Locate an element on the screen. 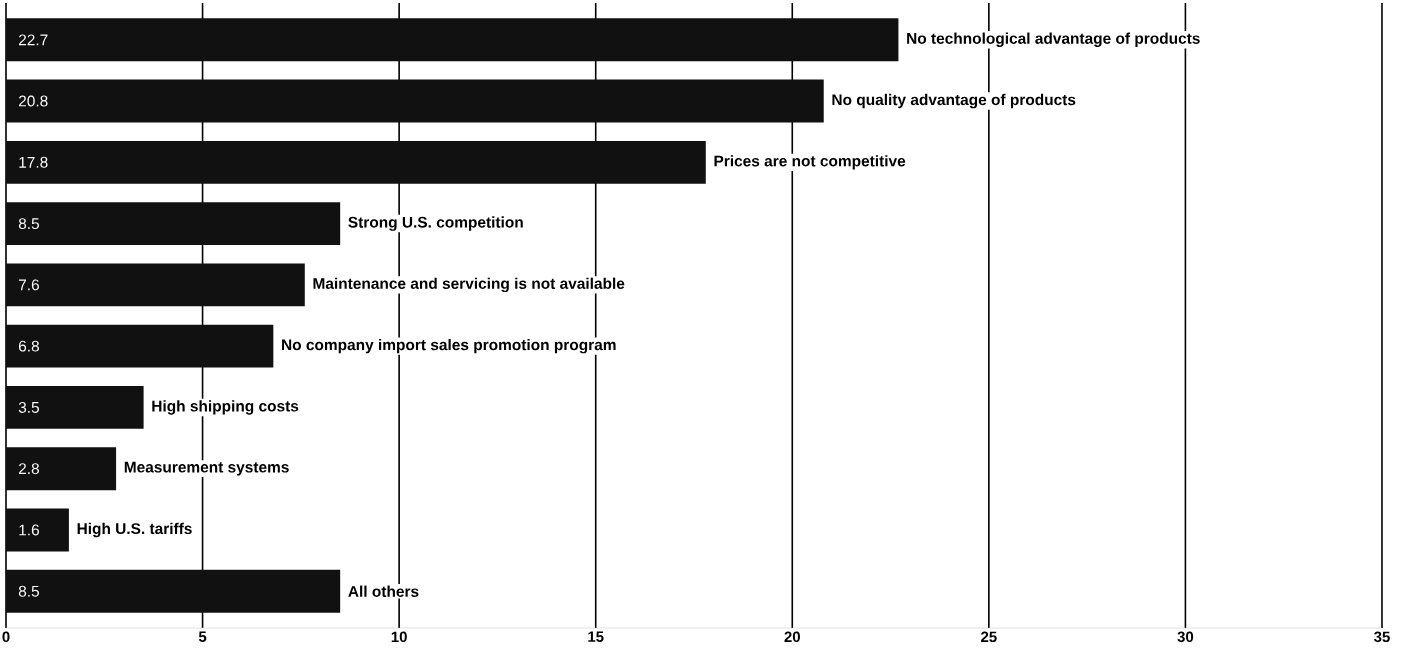 The height and width of the screenshot is (662, 1412). data-label: 2.8 is located at coordinates (28, 469).